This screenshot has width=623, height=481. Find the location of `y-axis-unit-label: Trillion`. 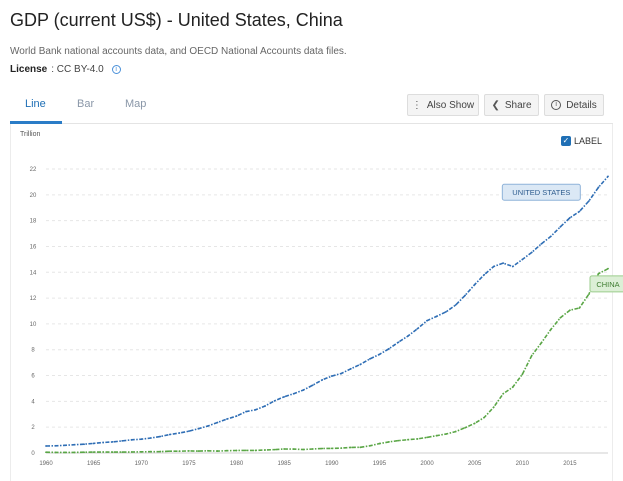

y-axis-unit-label: Trillion is located at coordinates (30, 134).